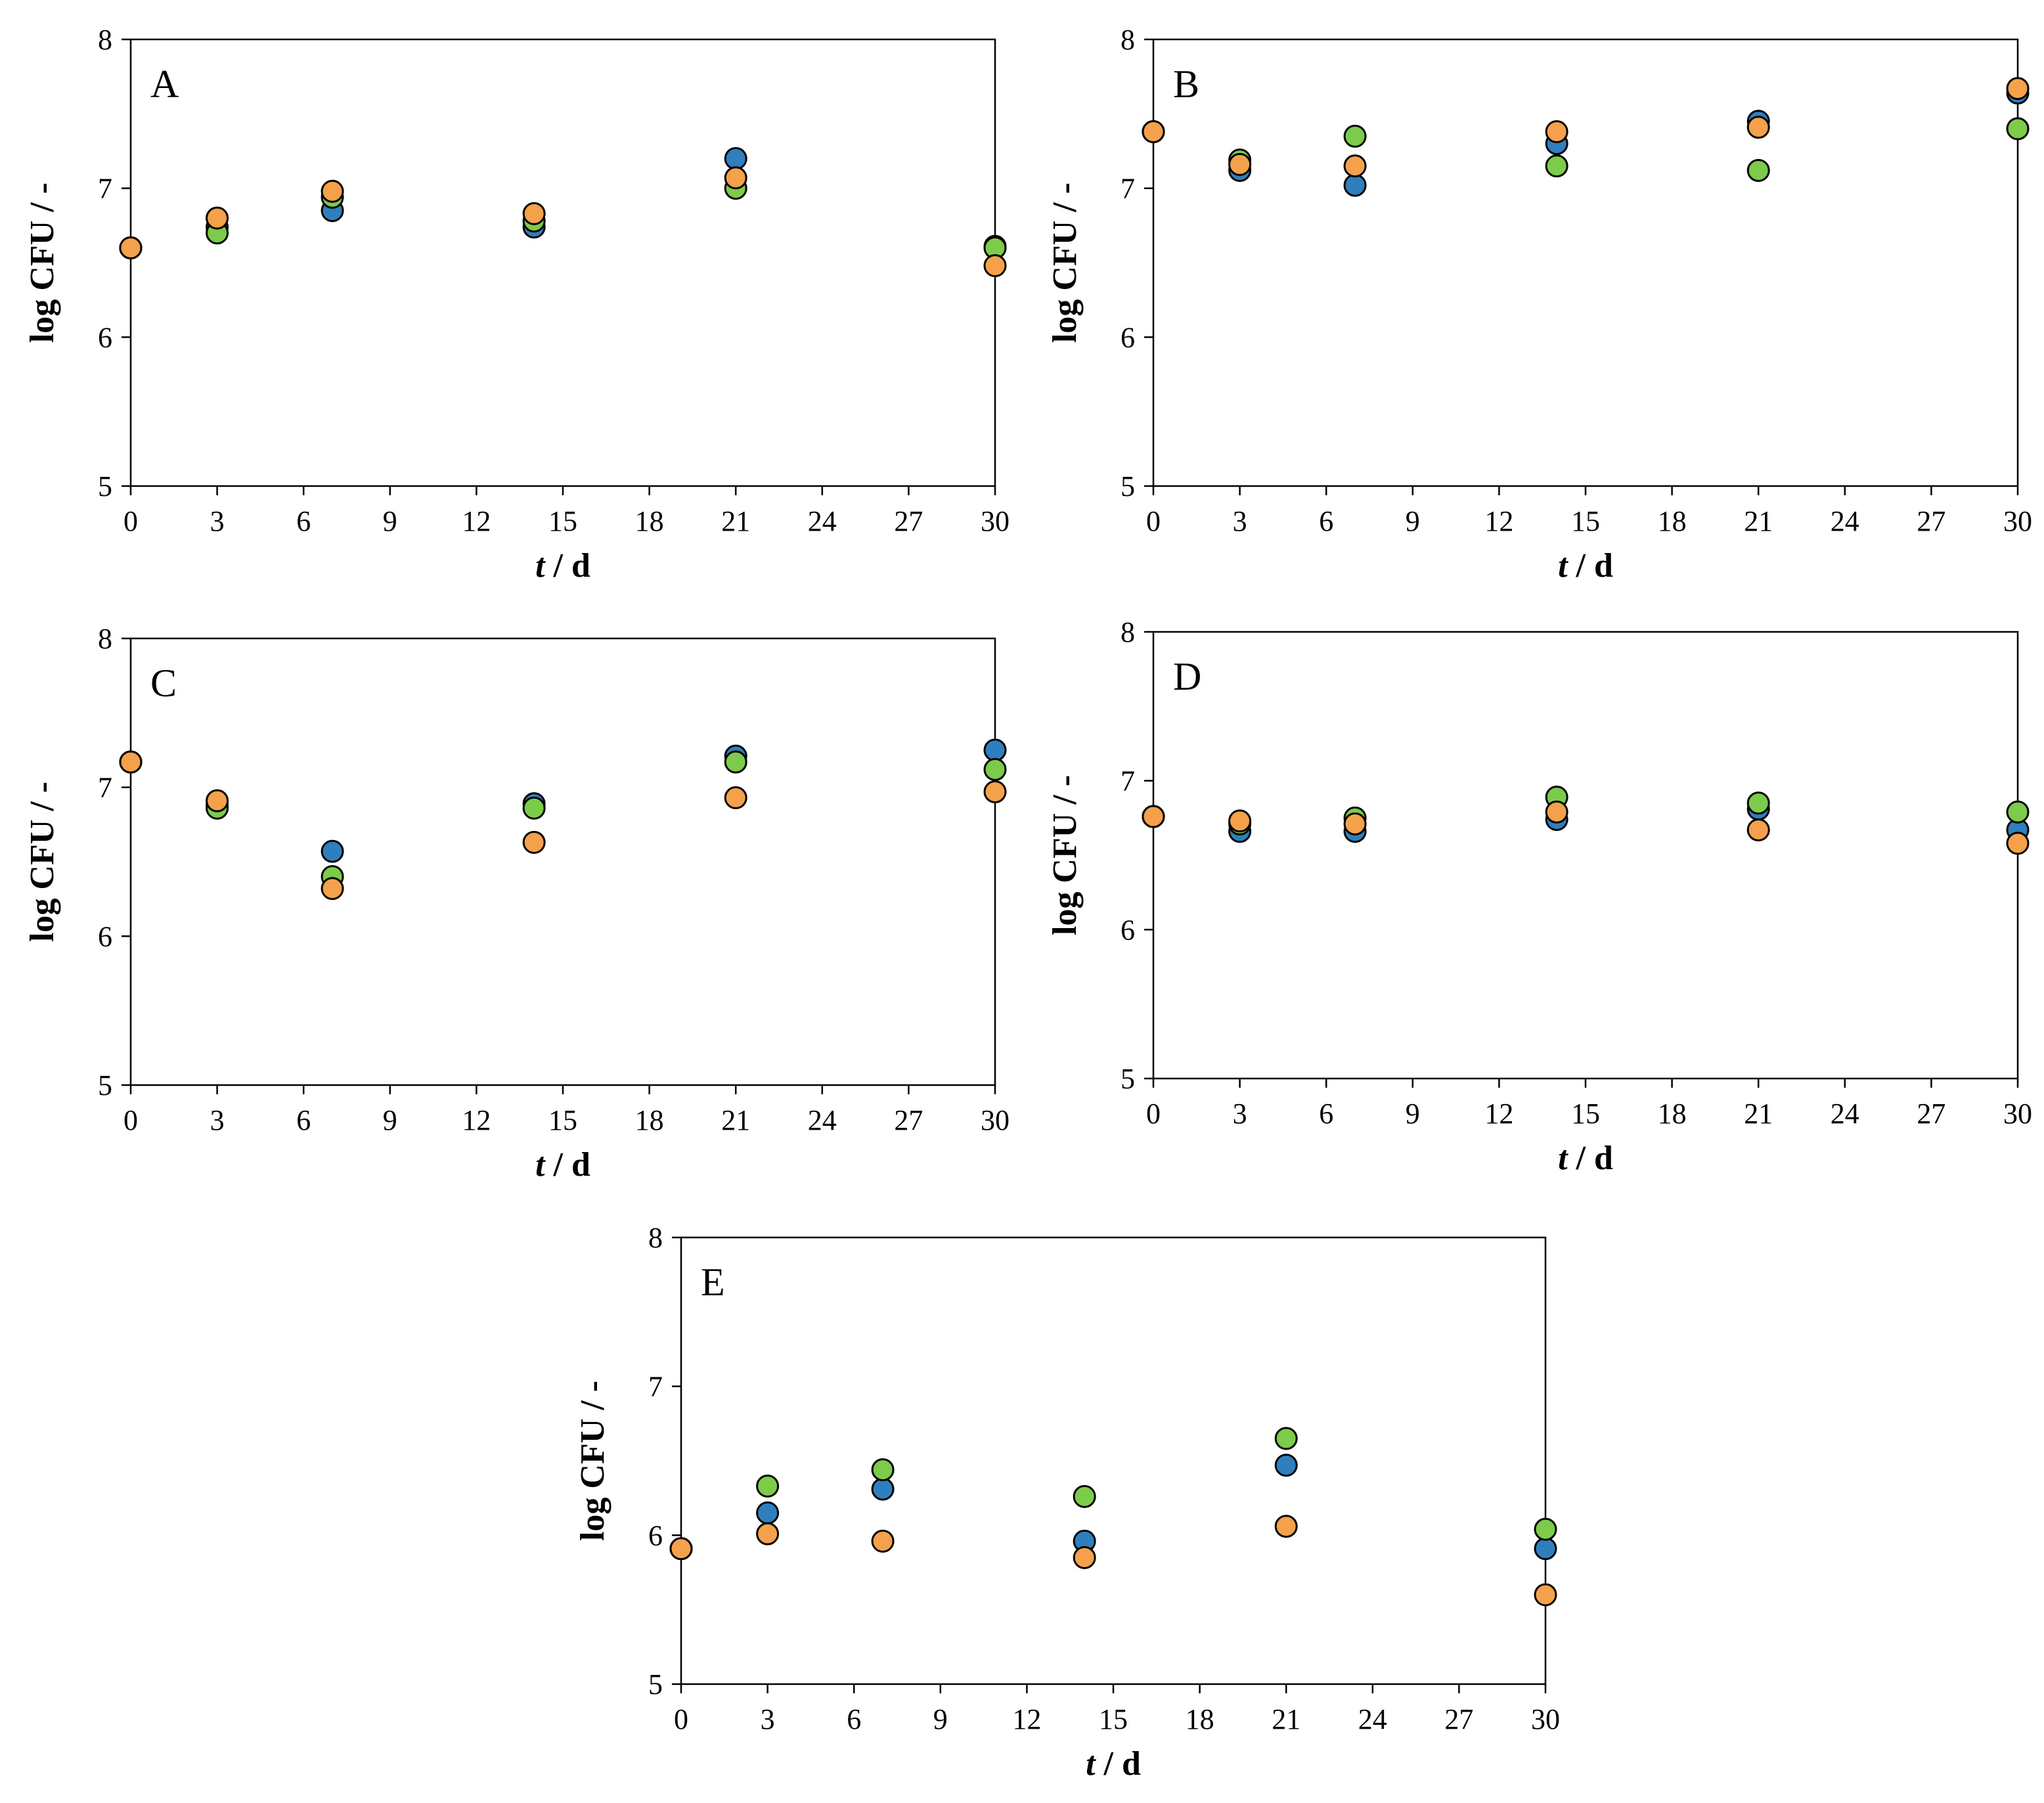 Image resolution: width=2044 pixels, height=1803 pixels. Describe the element at coordinates (476, 1120) in the screenshot. I see `x-tick-label-c: 12` at that location.